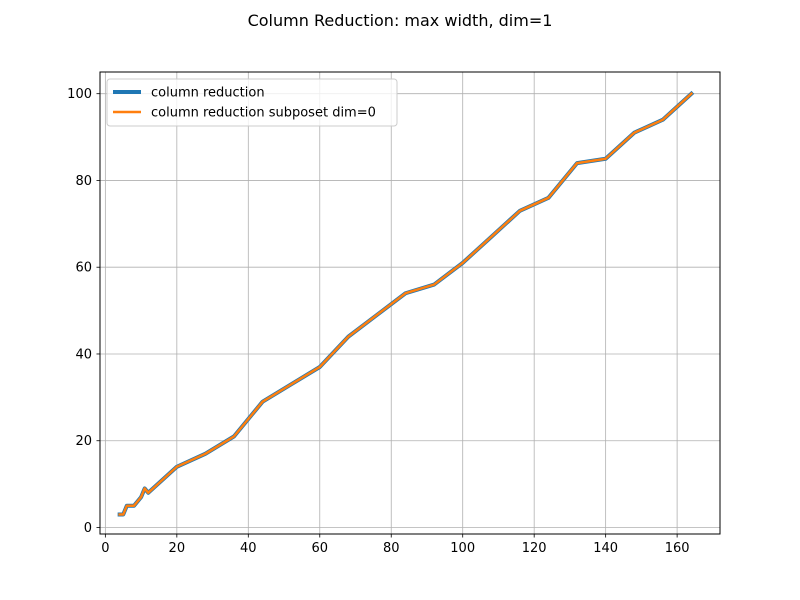  Describe the element at coordinates (208, 93) in the screenshot. I see `legend-label-1: column reduction` at that location.